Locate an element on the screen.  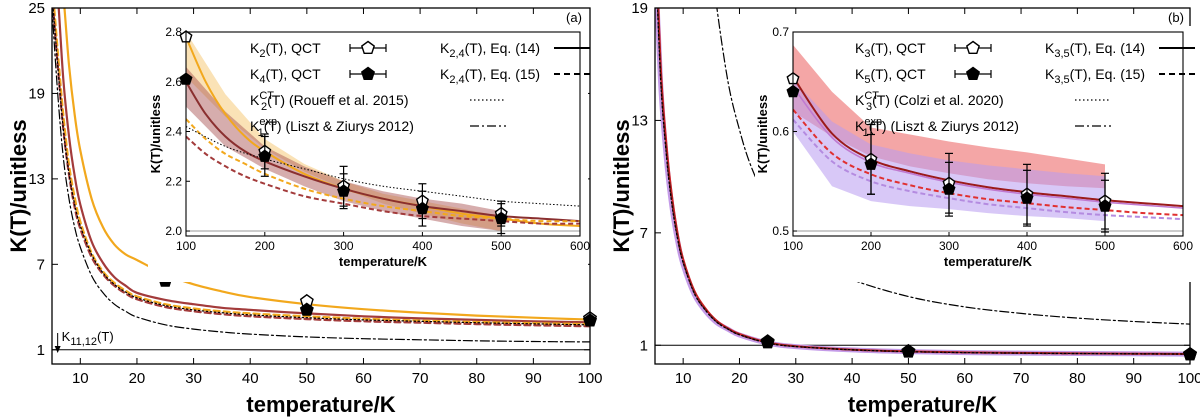
legend-label: K2(T), QCT is located at coordinates (285, 50).